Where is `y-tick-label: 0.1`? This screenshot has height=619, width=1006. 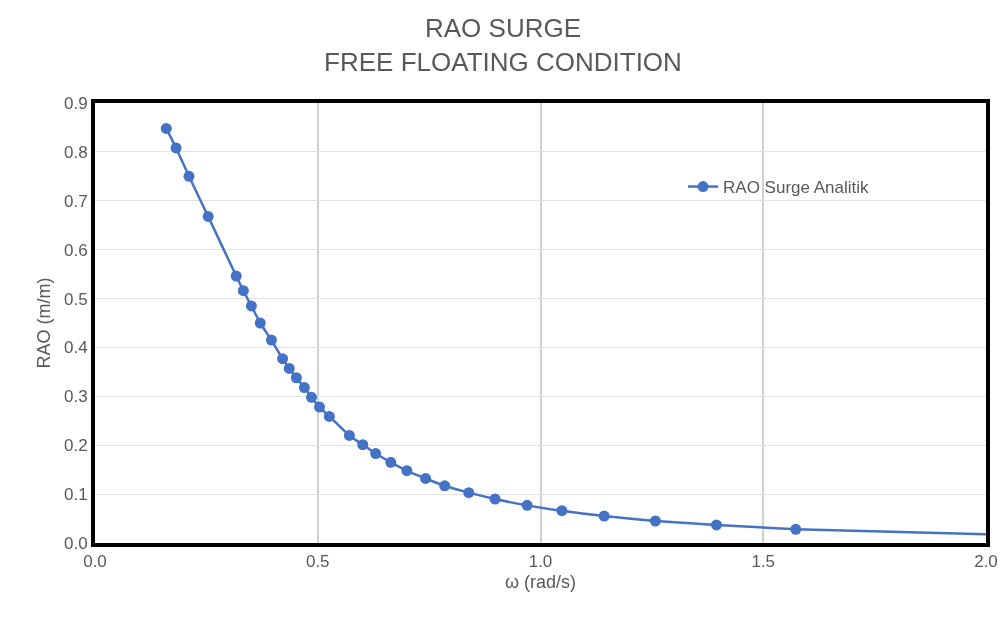
y-tick-label: 0.1 is located at coordinates (75, 495).